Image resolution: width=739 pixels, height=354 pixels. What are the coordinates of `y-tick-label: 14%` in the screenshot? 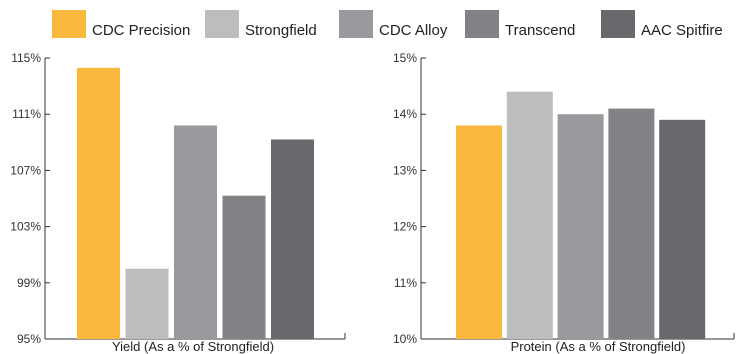 It's located at (405, 114).